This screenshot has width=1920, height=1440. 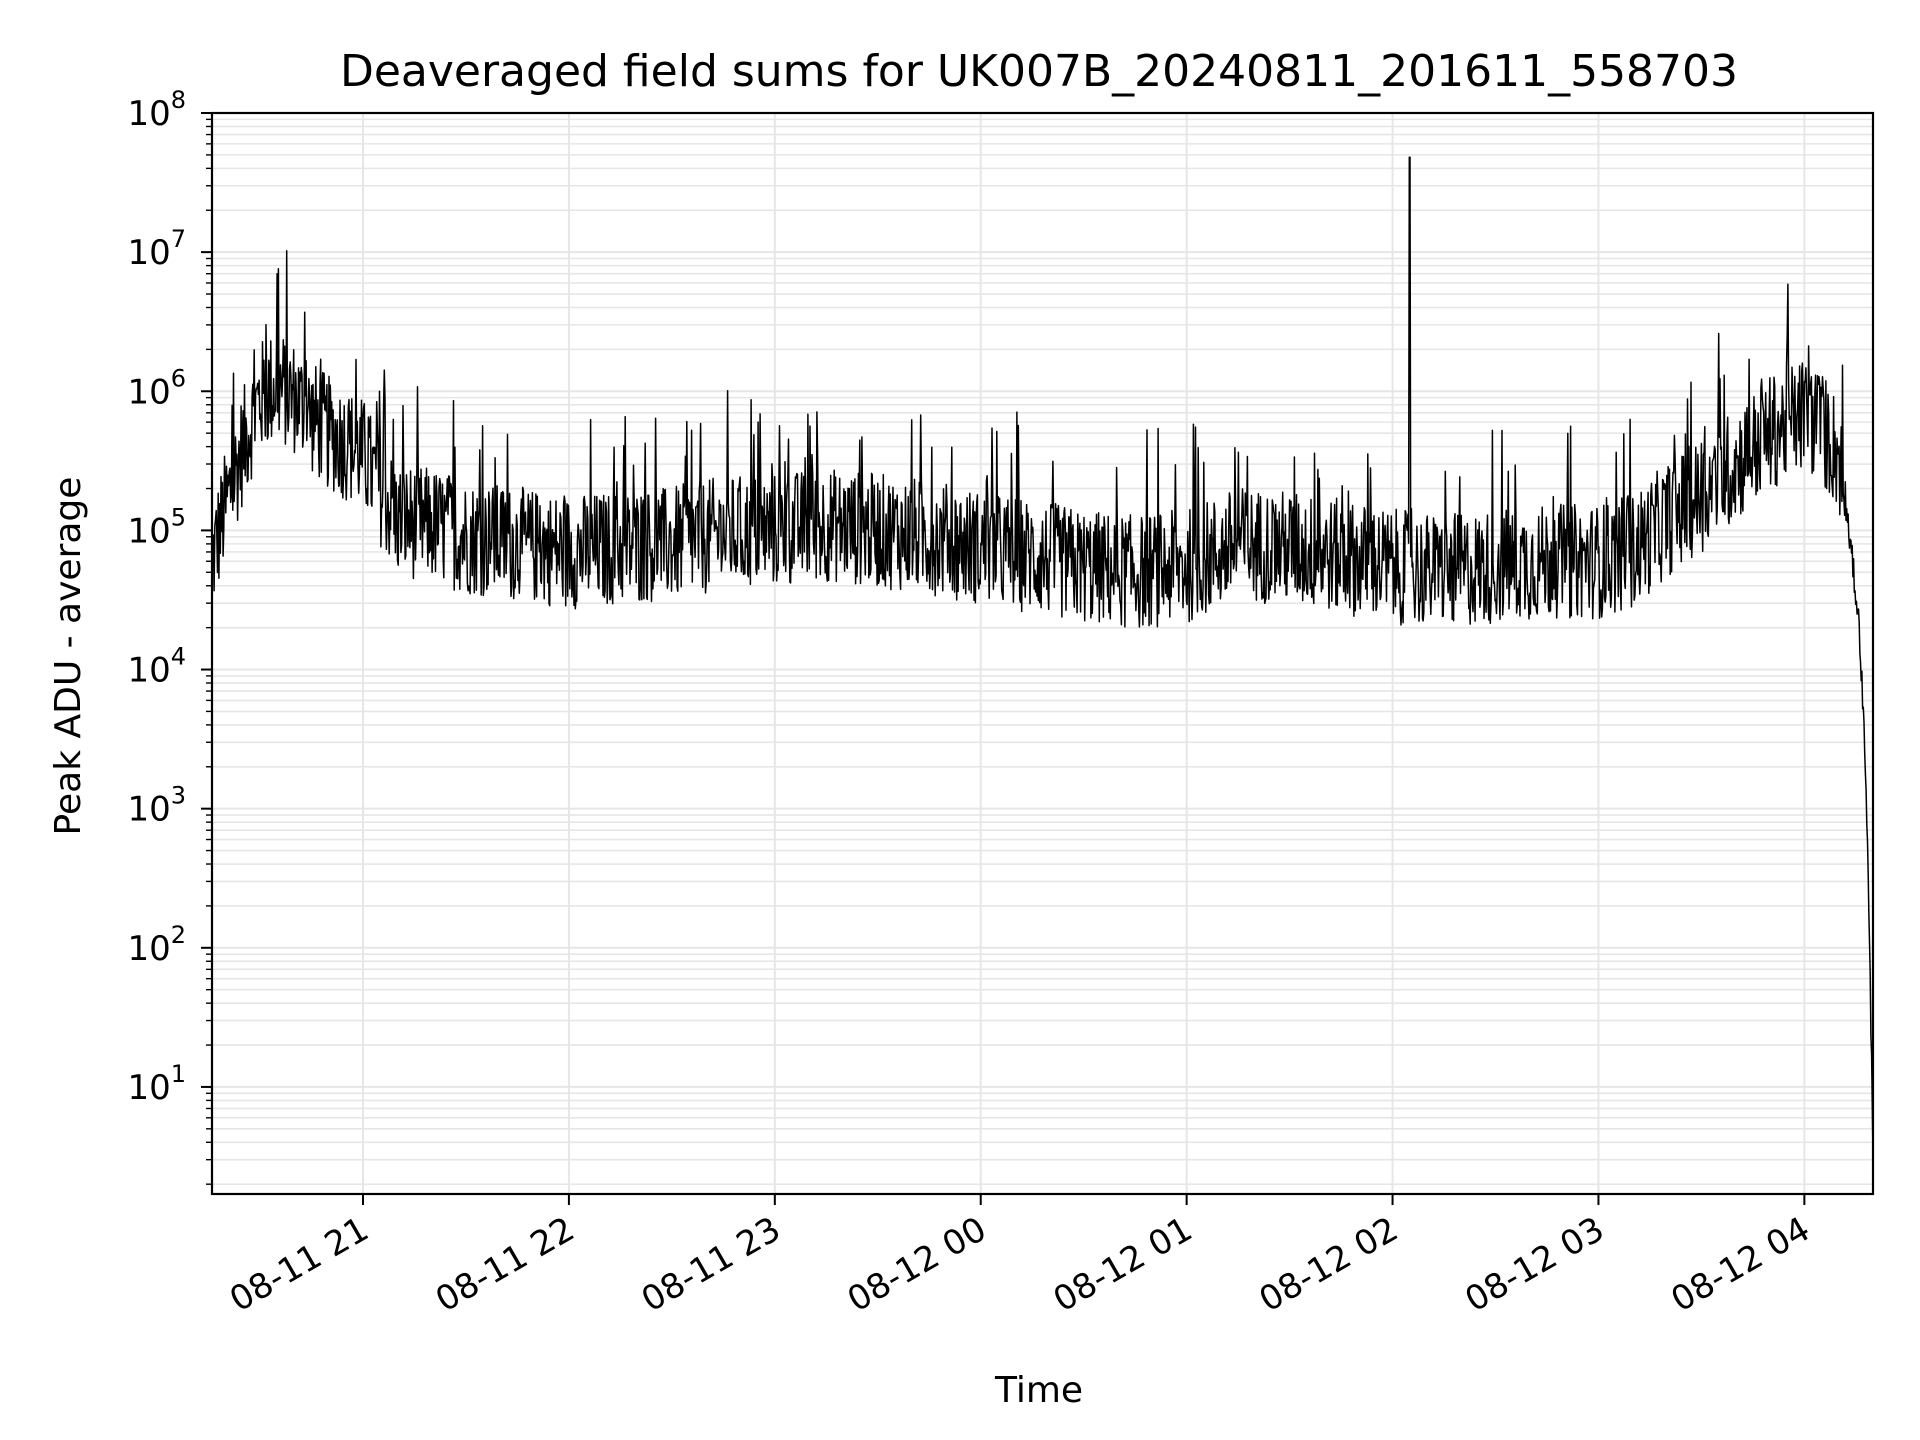 I want to click on y-tick-label: 10⁶, so click(x=156, y=388).